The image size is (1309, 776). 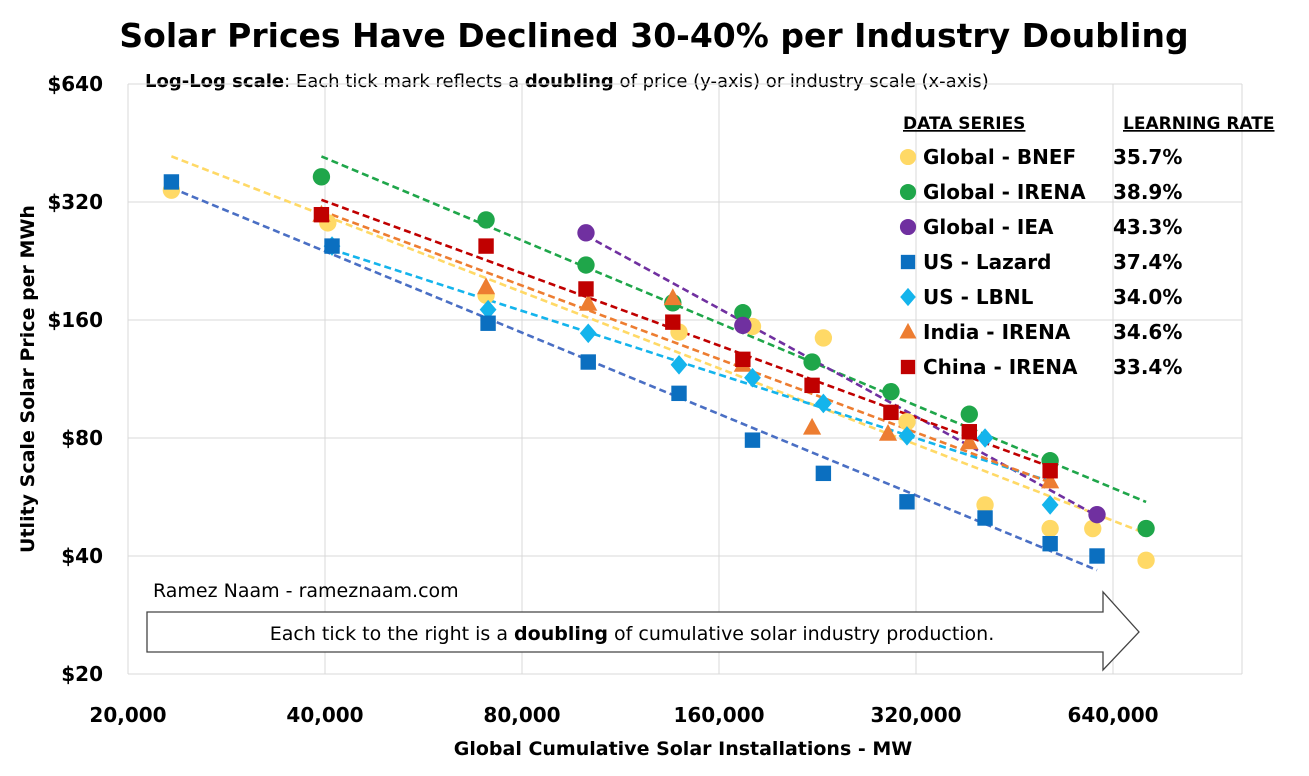 I want to click on x-tick-label: 40,000, so click(x=324, y=715).